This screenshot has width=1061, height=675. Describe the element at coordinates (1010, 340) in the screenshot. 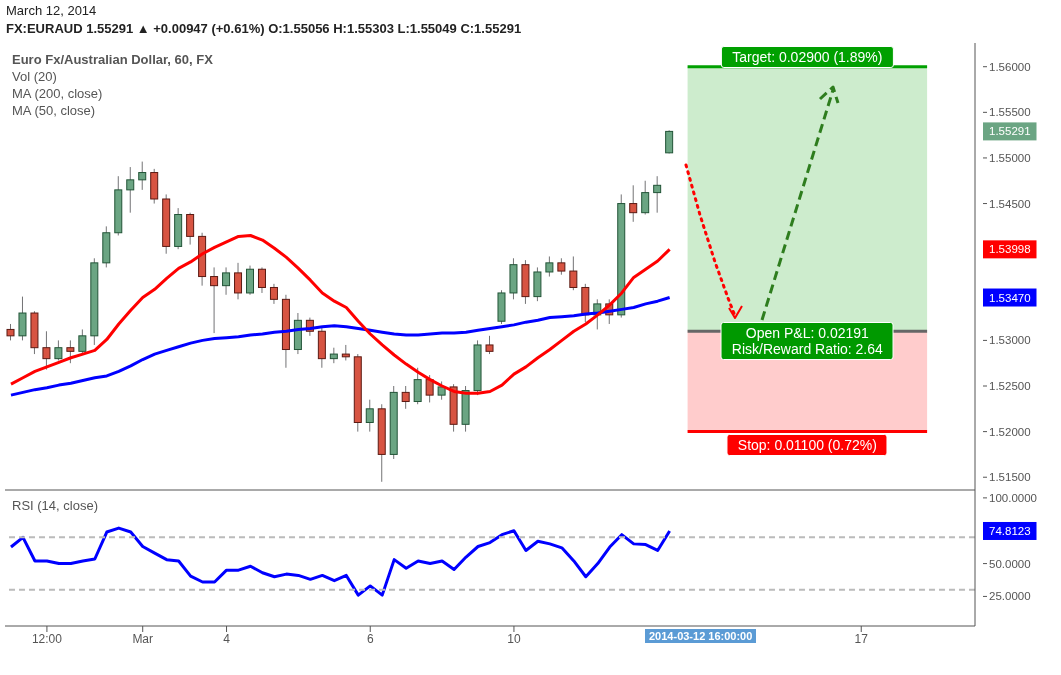

I see `y-tick-label: 1.53000` at that location.